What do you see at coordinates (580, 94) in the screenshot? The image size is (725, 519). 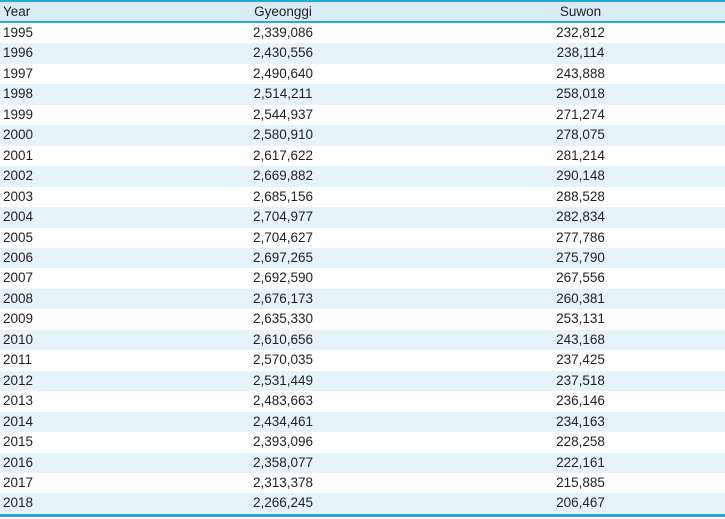 I see `suwon-cell: 258,018` at bounding box center [580, 94].